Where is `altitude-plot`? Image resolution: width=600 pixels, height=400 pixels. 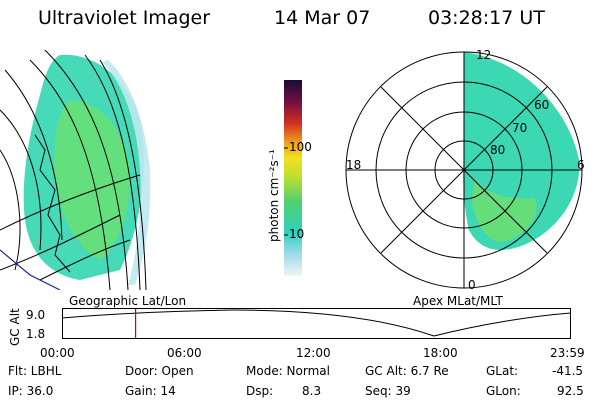 altitude-plot is located at coordinates (317, 323).